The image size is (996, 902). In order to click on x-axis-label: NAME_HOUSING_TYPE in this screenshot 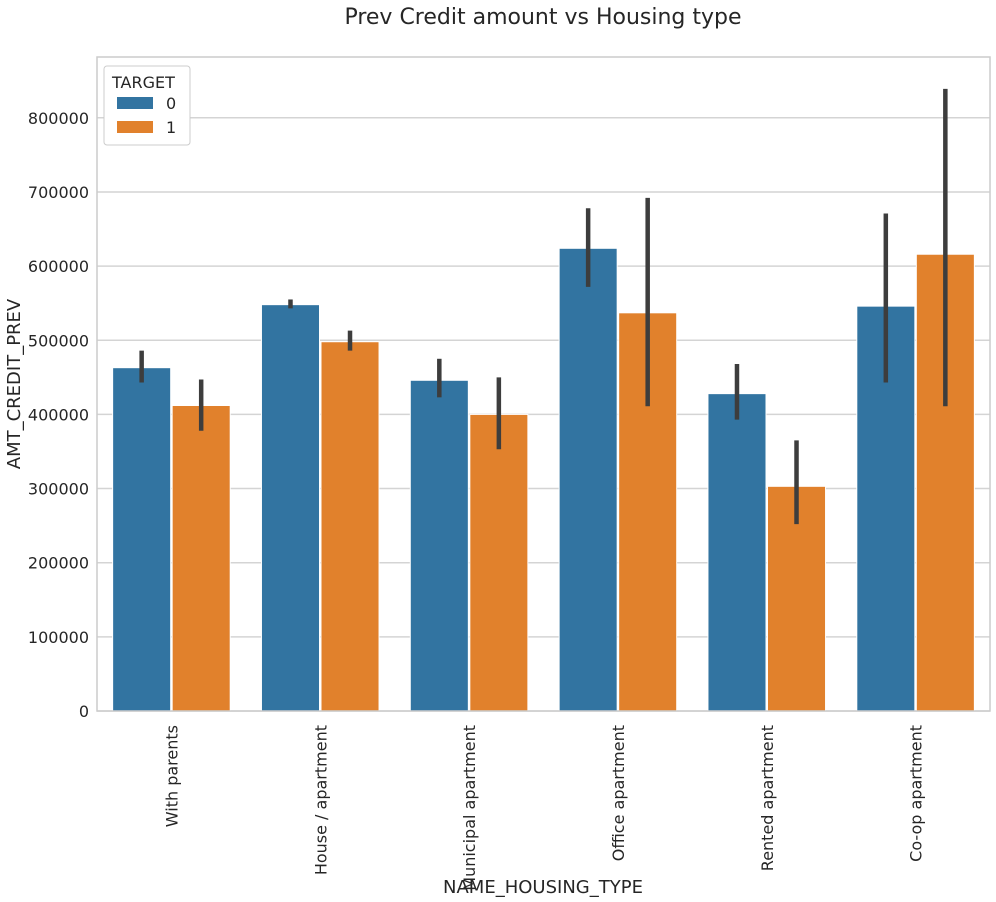, I will do `click(543, 887)`.